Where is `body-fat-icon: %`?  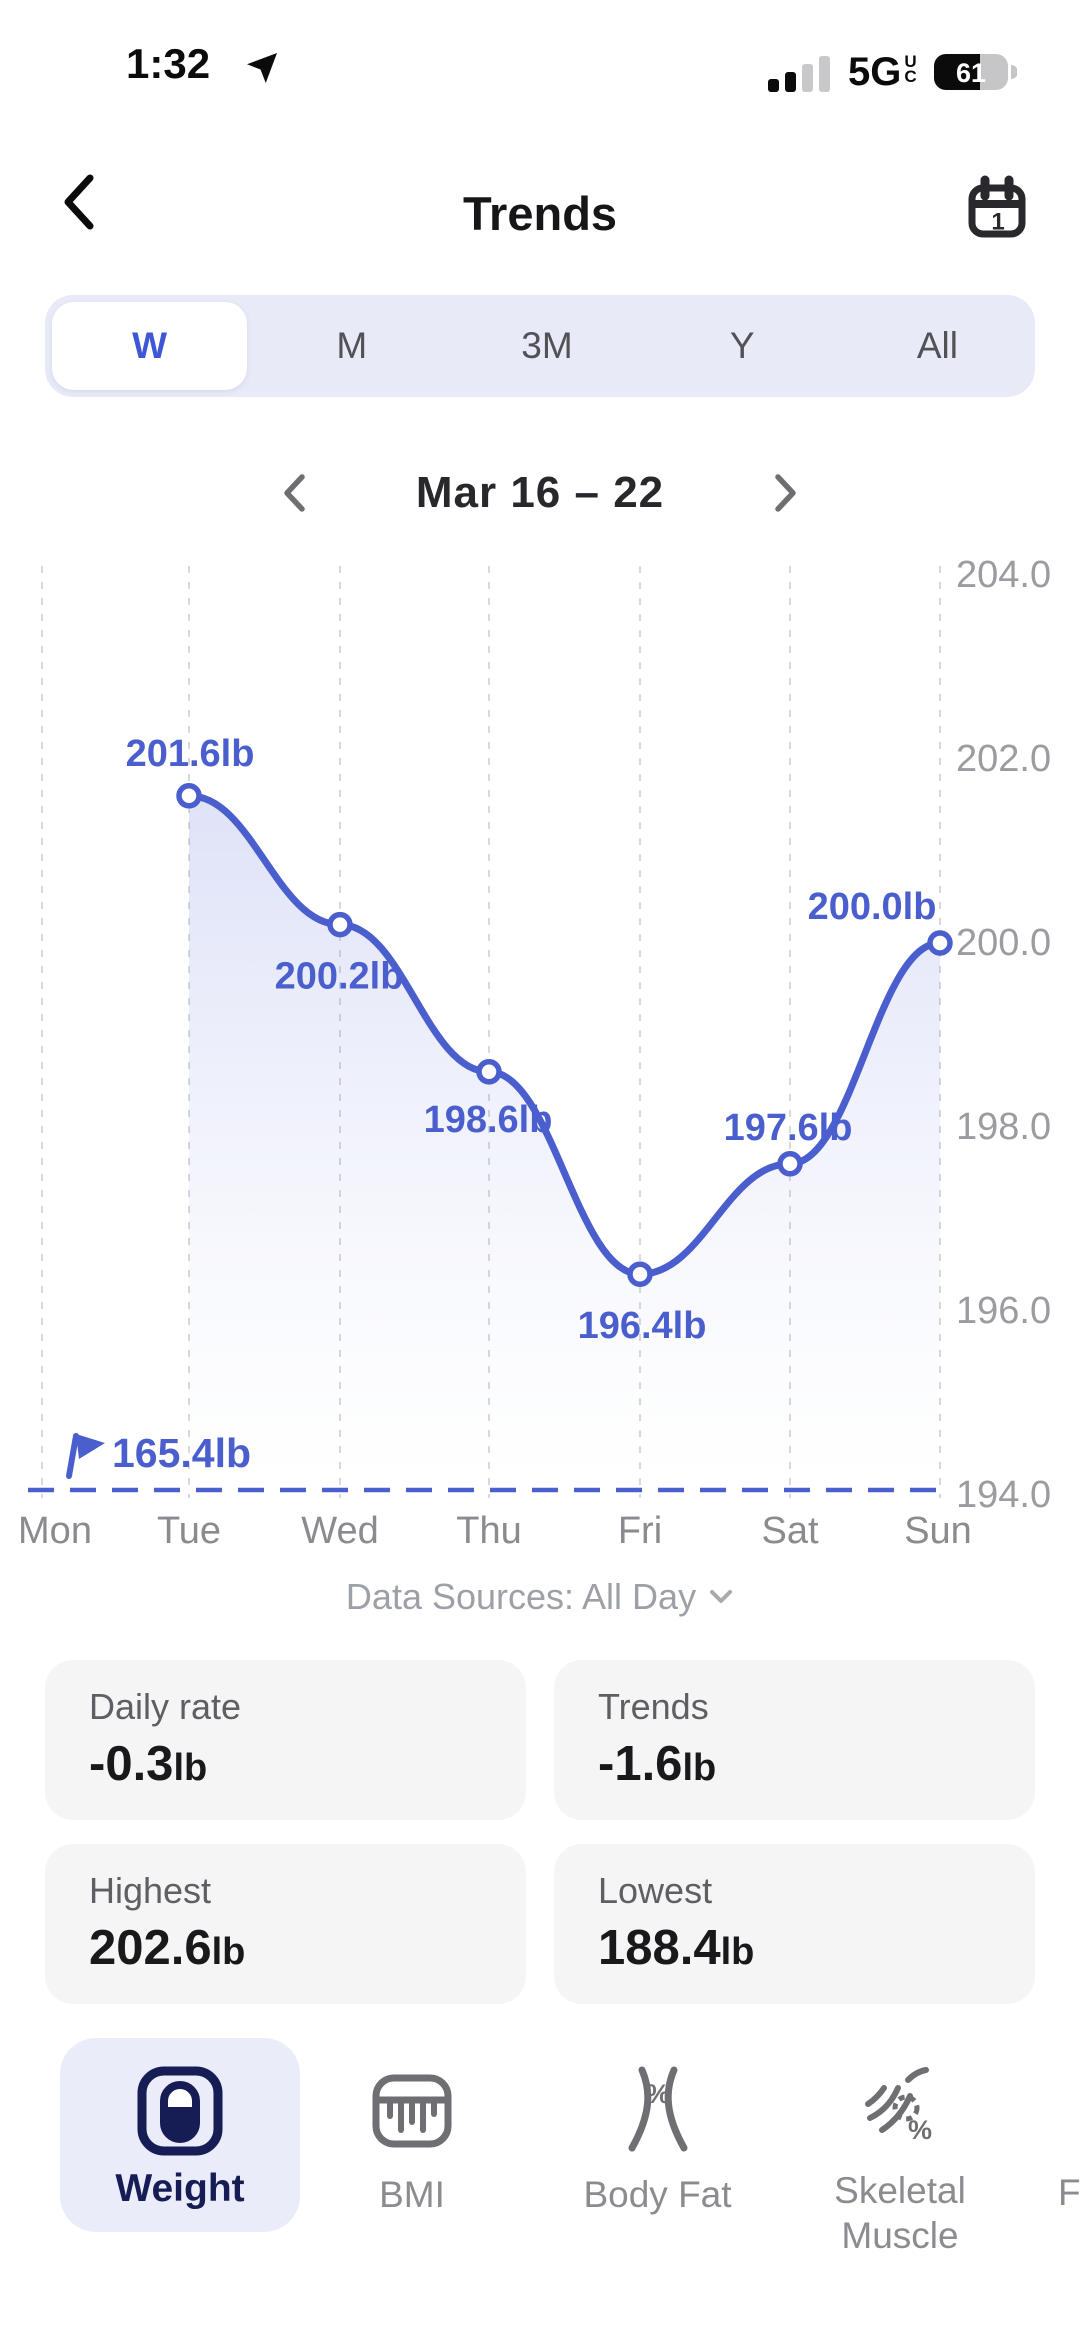
body-fat-icon: % is located at coordinates (657, 2109).